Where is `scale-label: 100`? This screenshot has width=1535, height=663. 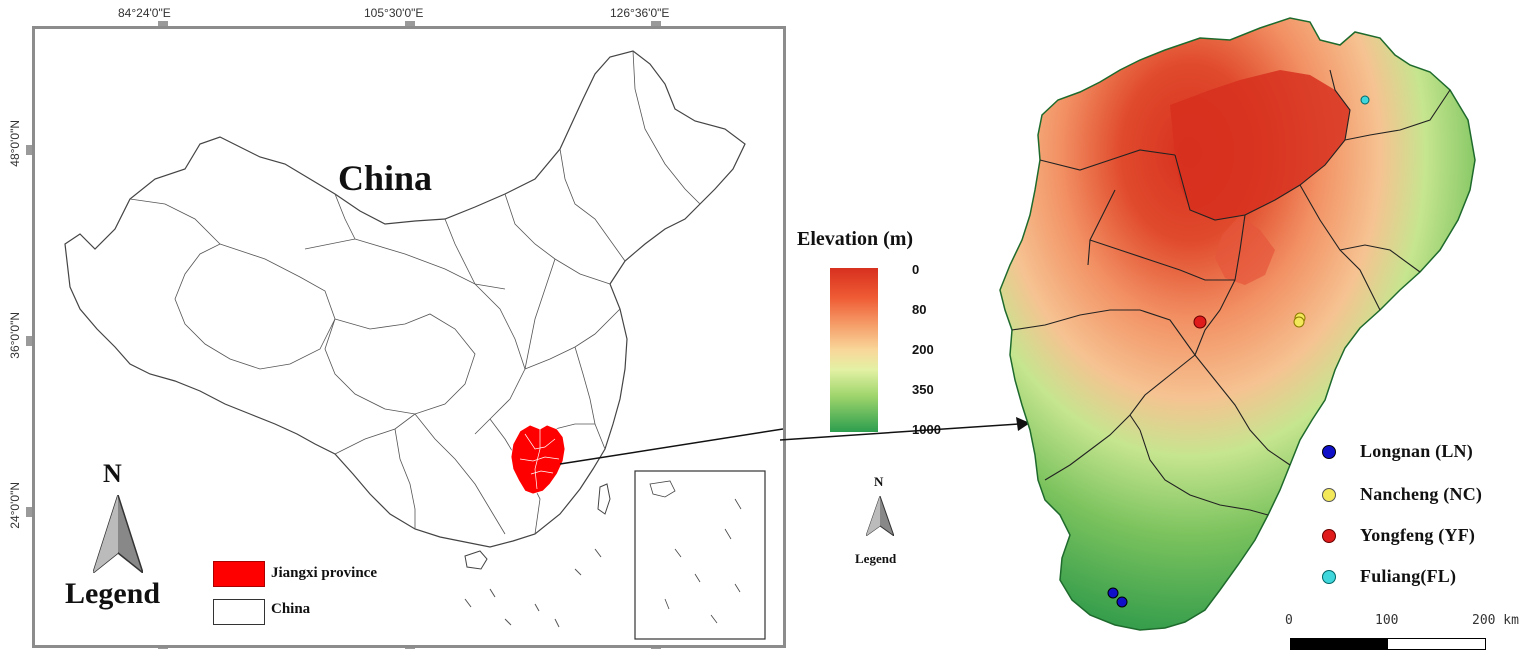 scale-label: 100 is located at coordinates (1387, 620).